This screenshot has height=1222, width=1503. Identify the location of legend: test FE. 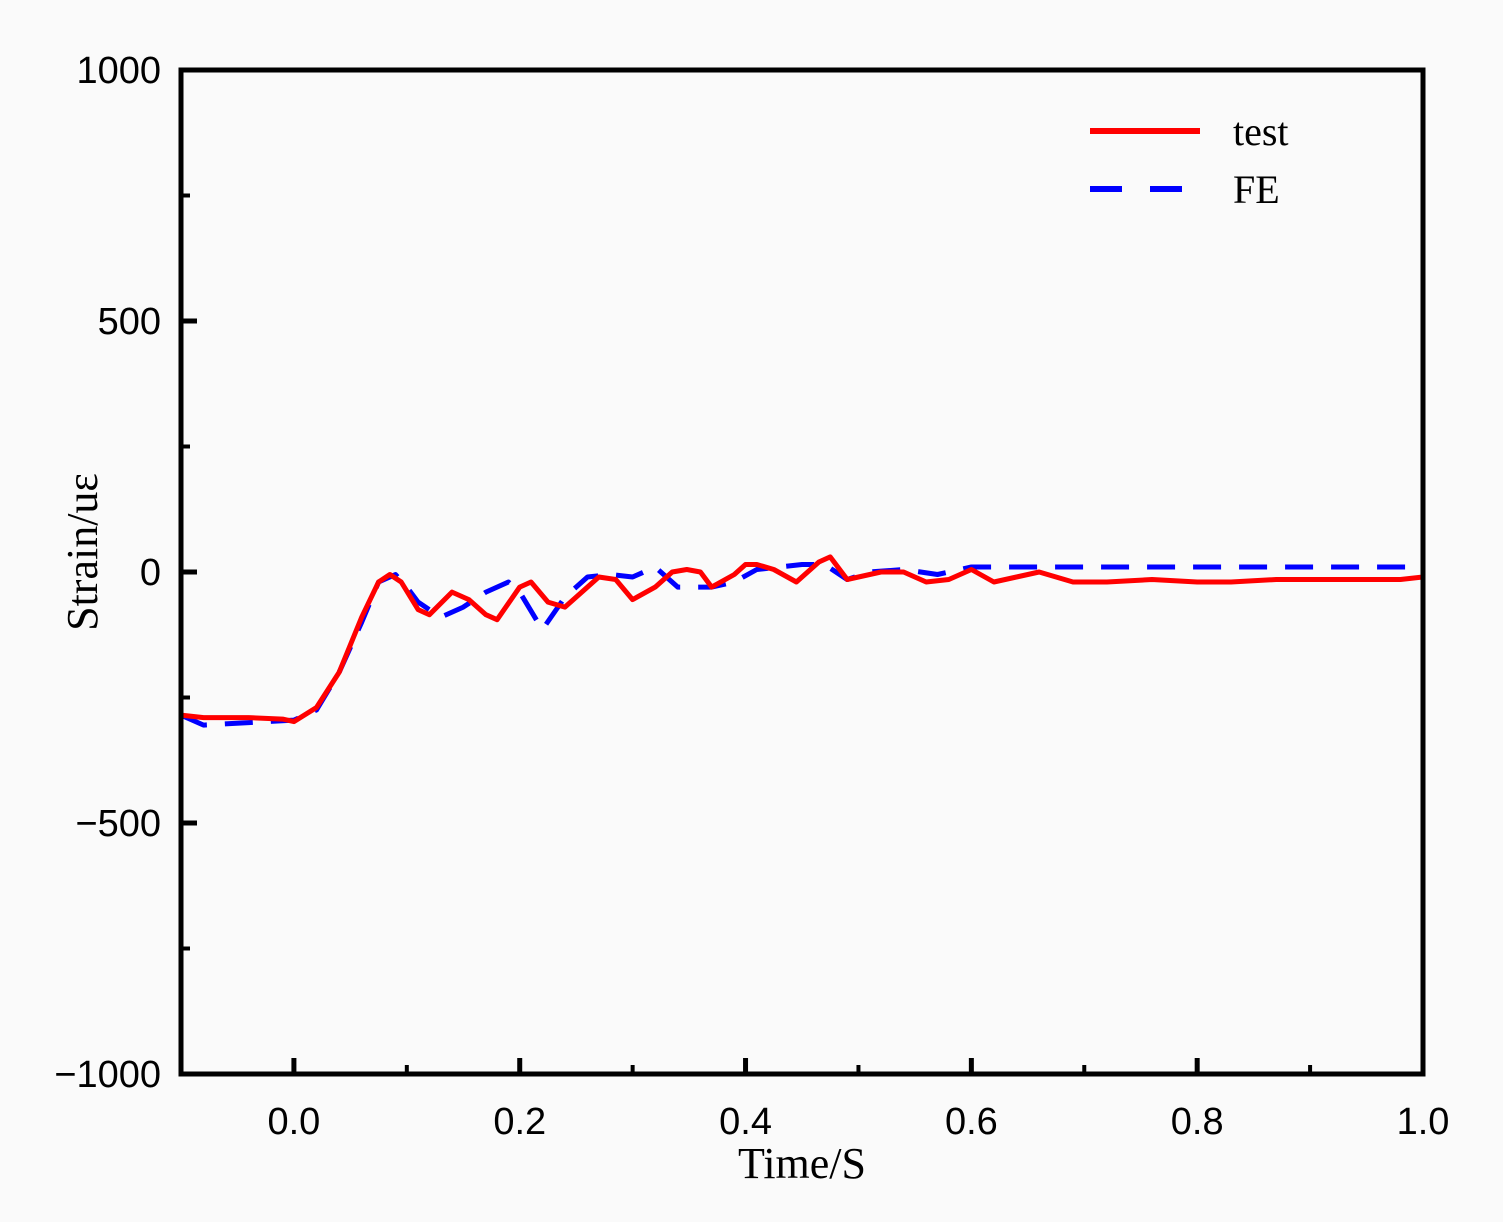
(1189, 160).